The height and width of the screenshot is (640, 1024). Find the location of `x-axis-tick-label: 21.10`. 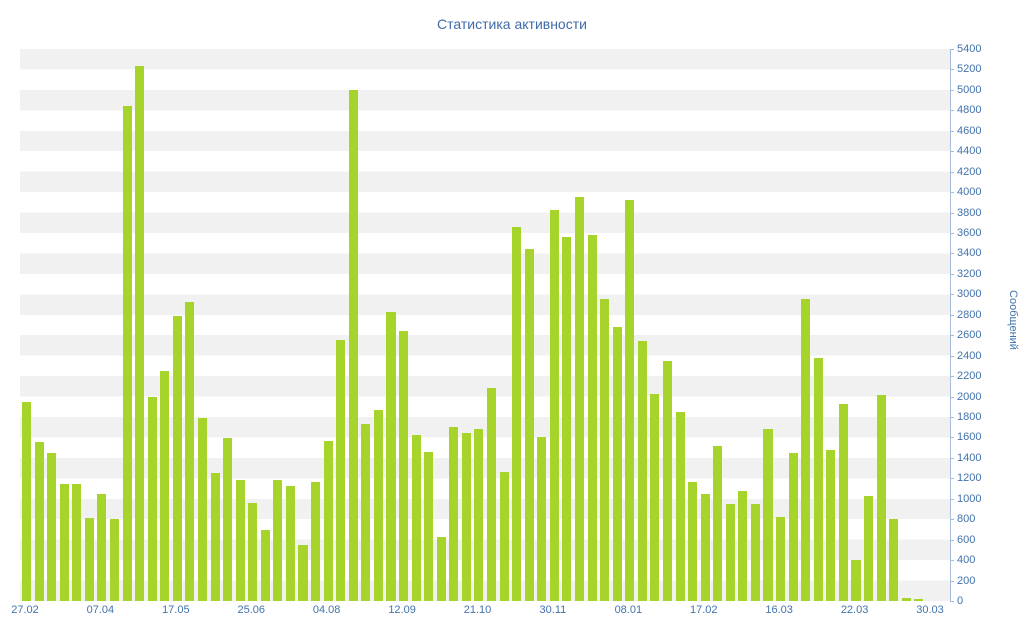

x-axis-tick-label: 21.10 is located at coordinates (477, 610).